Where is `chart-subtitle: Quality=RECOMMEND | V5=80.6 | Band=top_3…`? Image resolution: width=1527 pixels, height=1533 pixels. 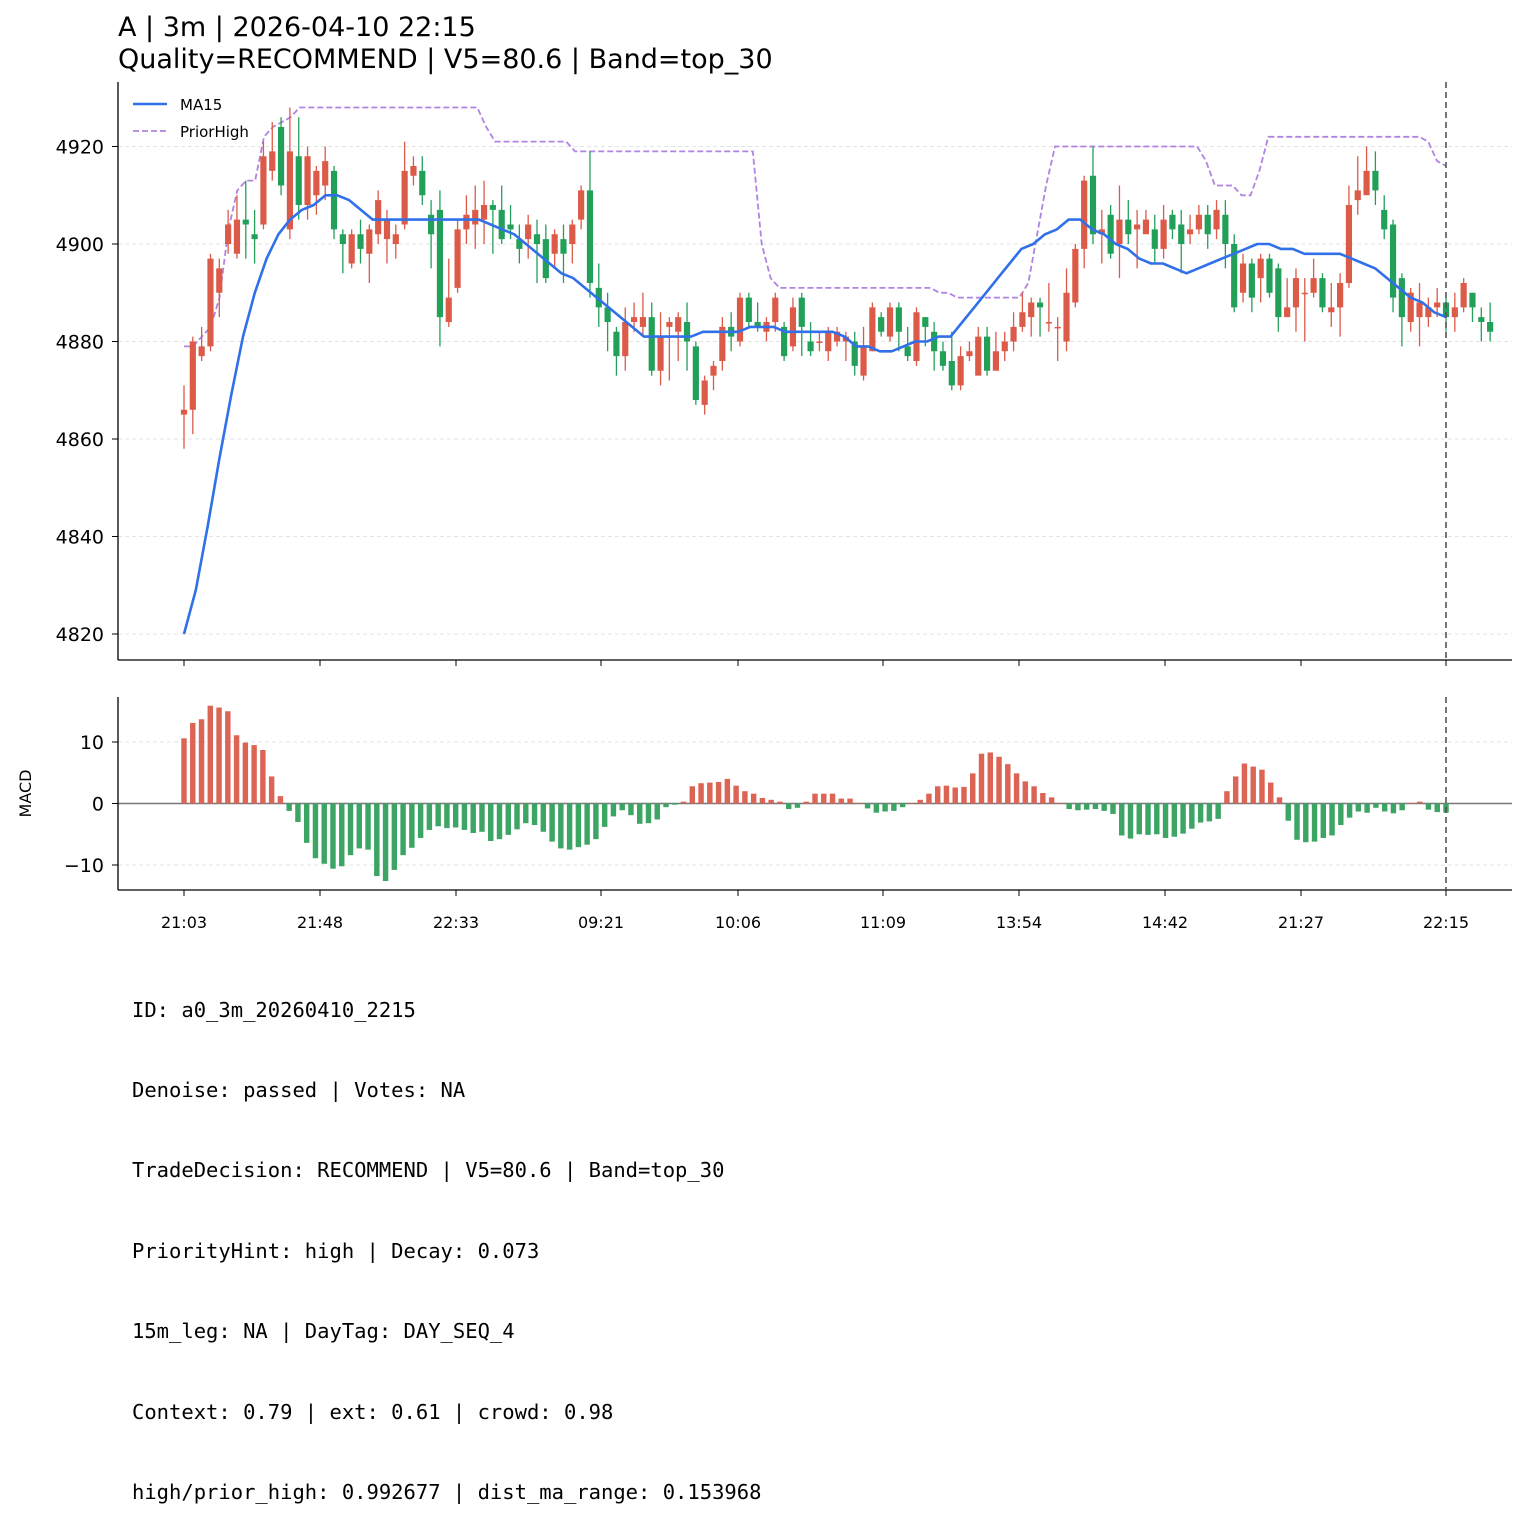 chart-subtitle: Quality=RECOMMEND | V5=80.6 | Band=top_3… is located at coordinates (445, 59).